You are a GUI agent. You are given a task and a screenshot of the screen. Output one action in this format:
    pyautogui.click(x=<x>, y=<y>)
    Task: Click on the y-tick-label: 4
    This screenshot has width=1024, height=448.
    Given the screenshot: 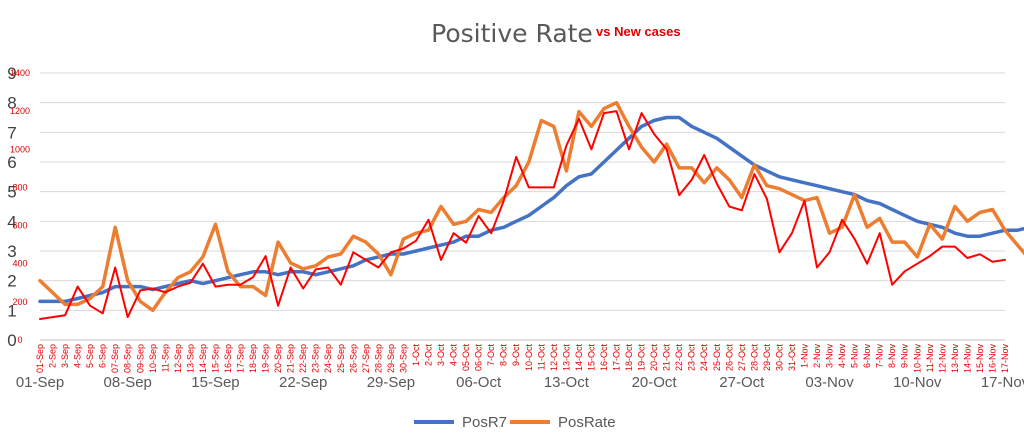 What is the action you would take?
    pyautogui.click(x=11, y=221)
    